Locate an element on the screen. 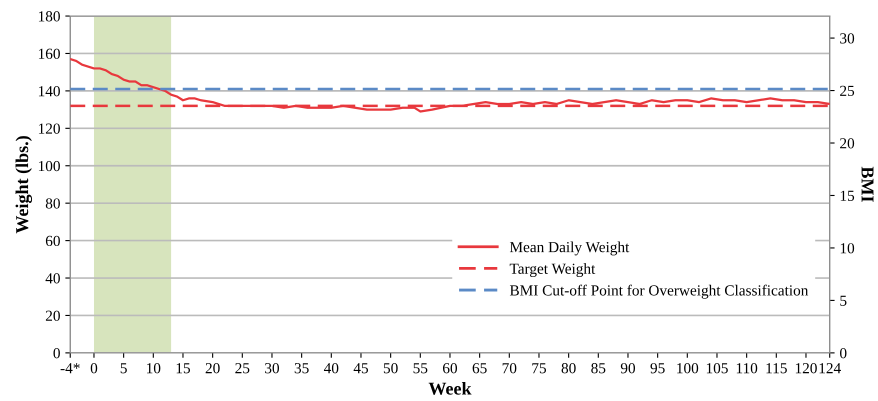 The image size is (878, 401). y-tick-label: 180 is located at coordinates (49, 16).